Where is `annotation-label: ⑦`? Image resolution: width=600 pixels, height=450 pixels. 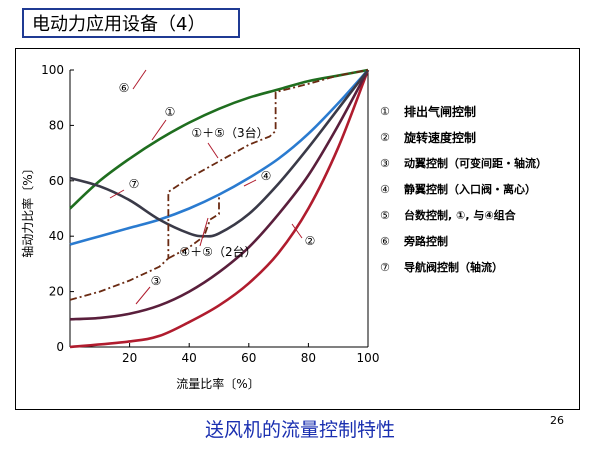 annotation-label: ⑦ is located at coordinates (134, 184).